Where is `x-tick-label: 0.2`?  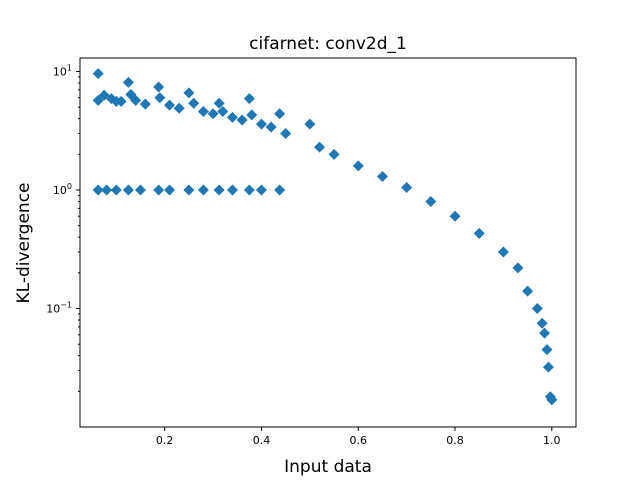
x-tick-label: 0.2 is located at coordinates (165, 440).